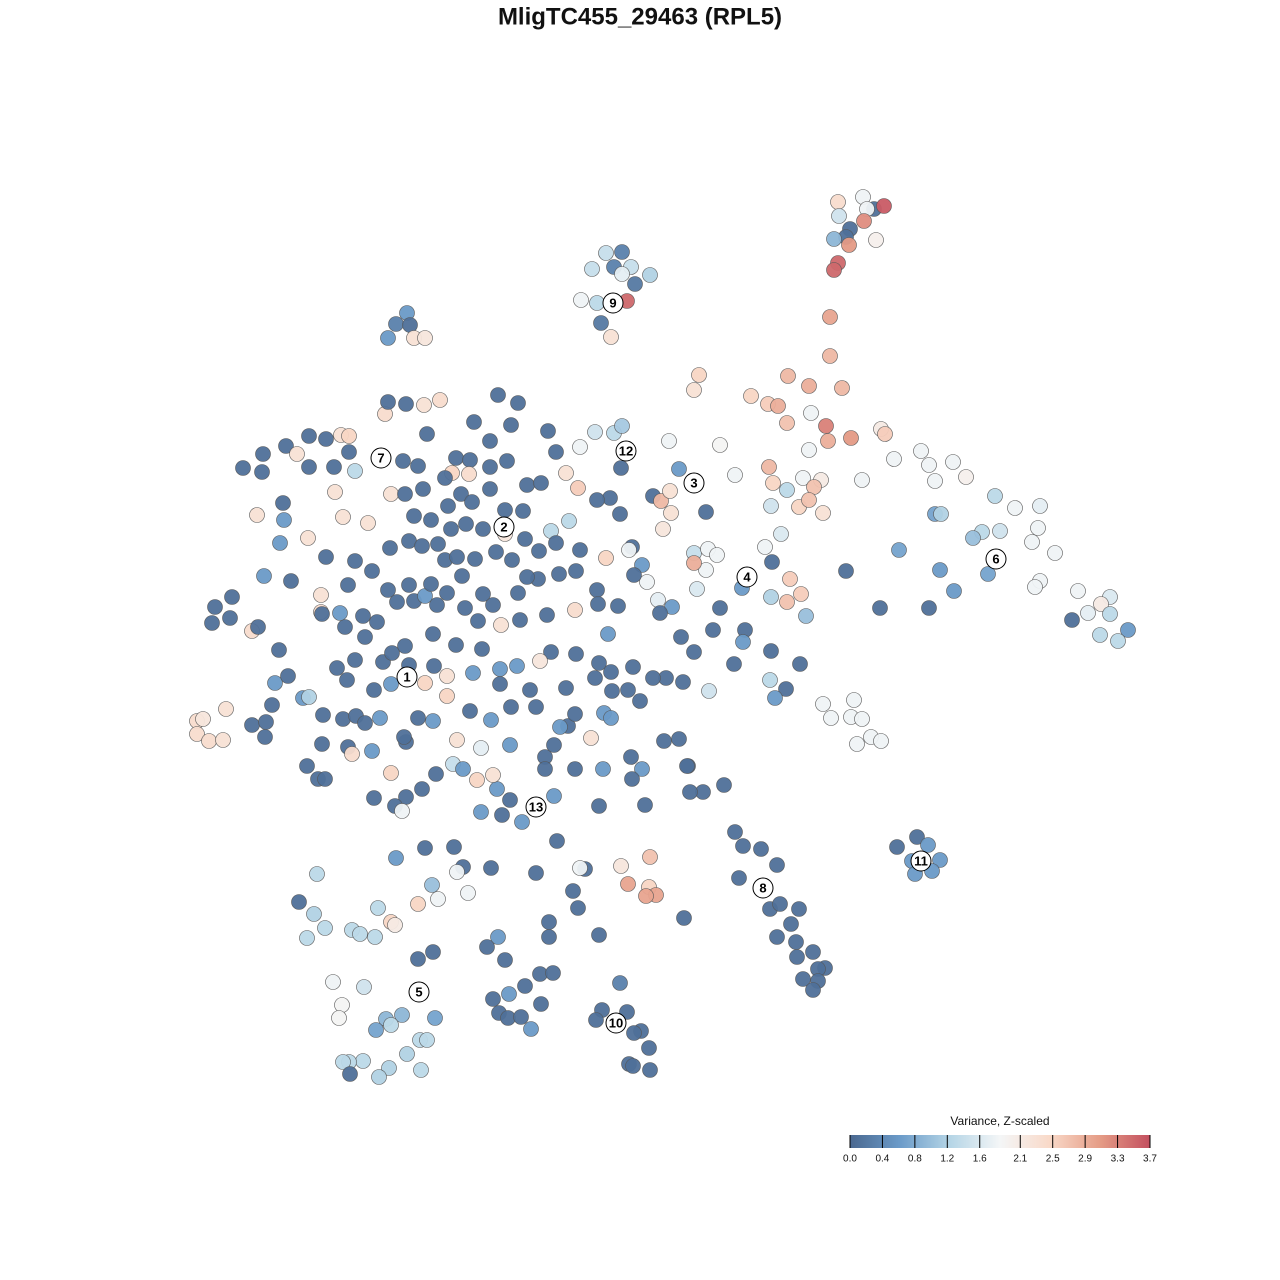 This screenshot has width=1280, height=1280. I want to click on colorbar-ramp, so click(1000, 1141).